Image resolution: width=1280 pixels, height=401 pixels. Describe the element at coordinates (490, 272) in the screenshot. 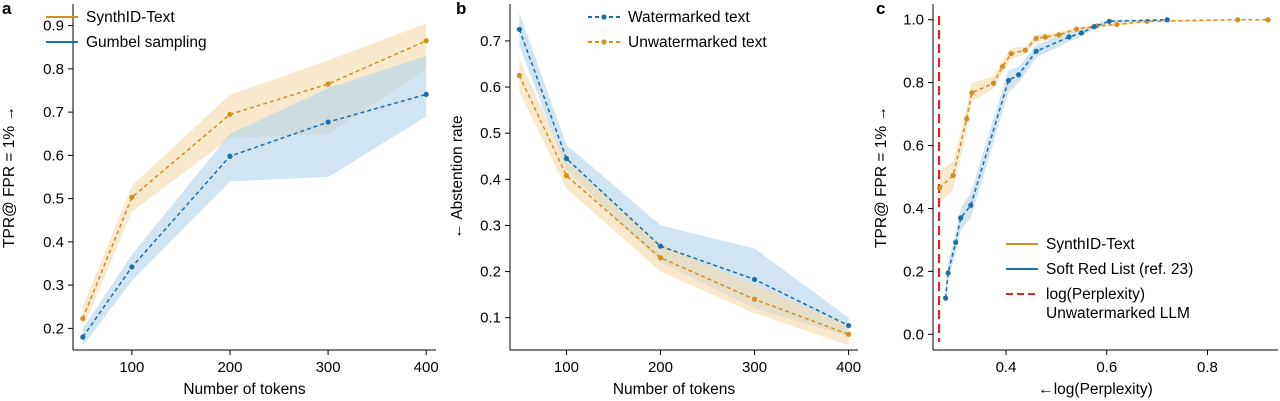

I see `panel-b-y-tick-label: 0.2` at that location.